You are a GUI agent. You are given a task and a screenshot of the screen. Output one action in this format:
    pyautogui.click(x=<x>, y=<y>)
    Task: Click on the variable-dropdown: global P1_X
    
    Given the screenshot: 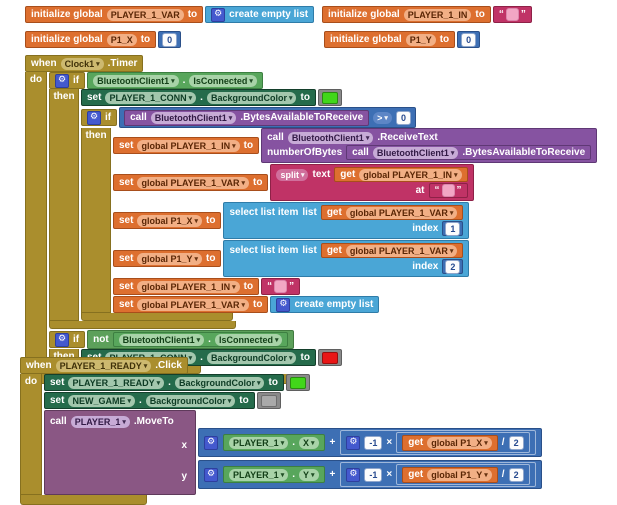 What is the action you would take?
    pyautogui.click(x=169, y=220)
    